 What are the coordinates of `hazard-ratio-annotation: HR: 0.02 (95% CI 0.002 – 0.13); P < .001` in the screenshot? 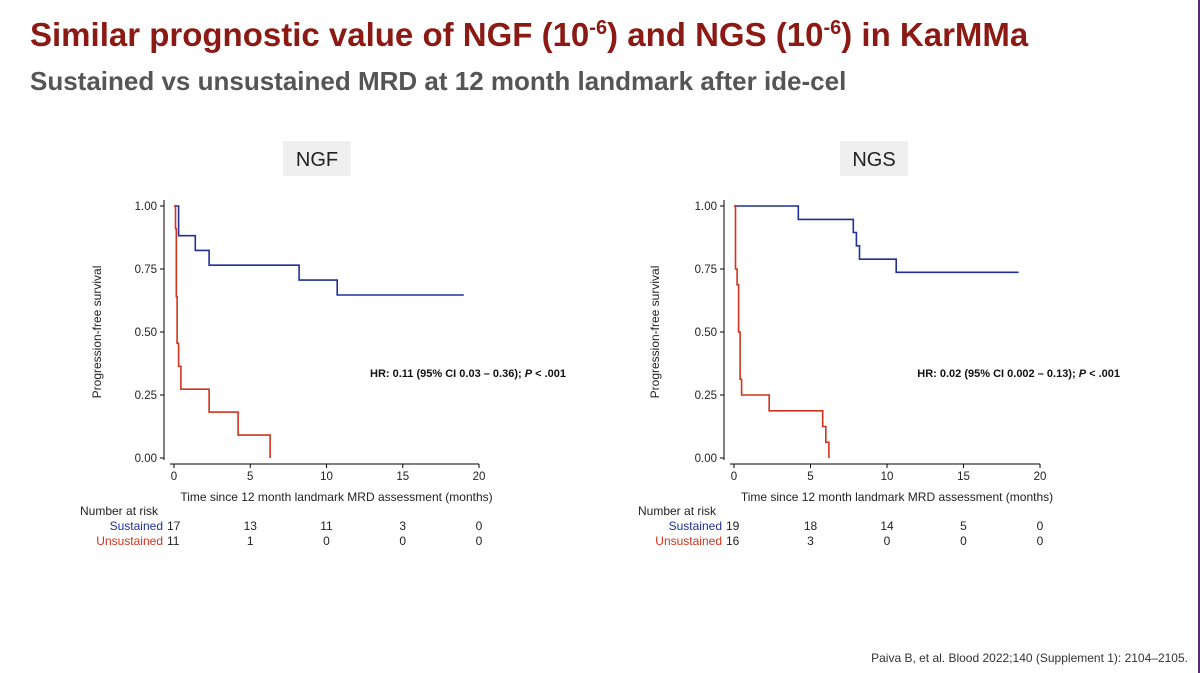 It's located at (1018, 374).